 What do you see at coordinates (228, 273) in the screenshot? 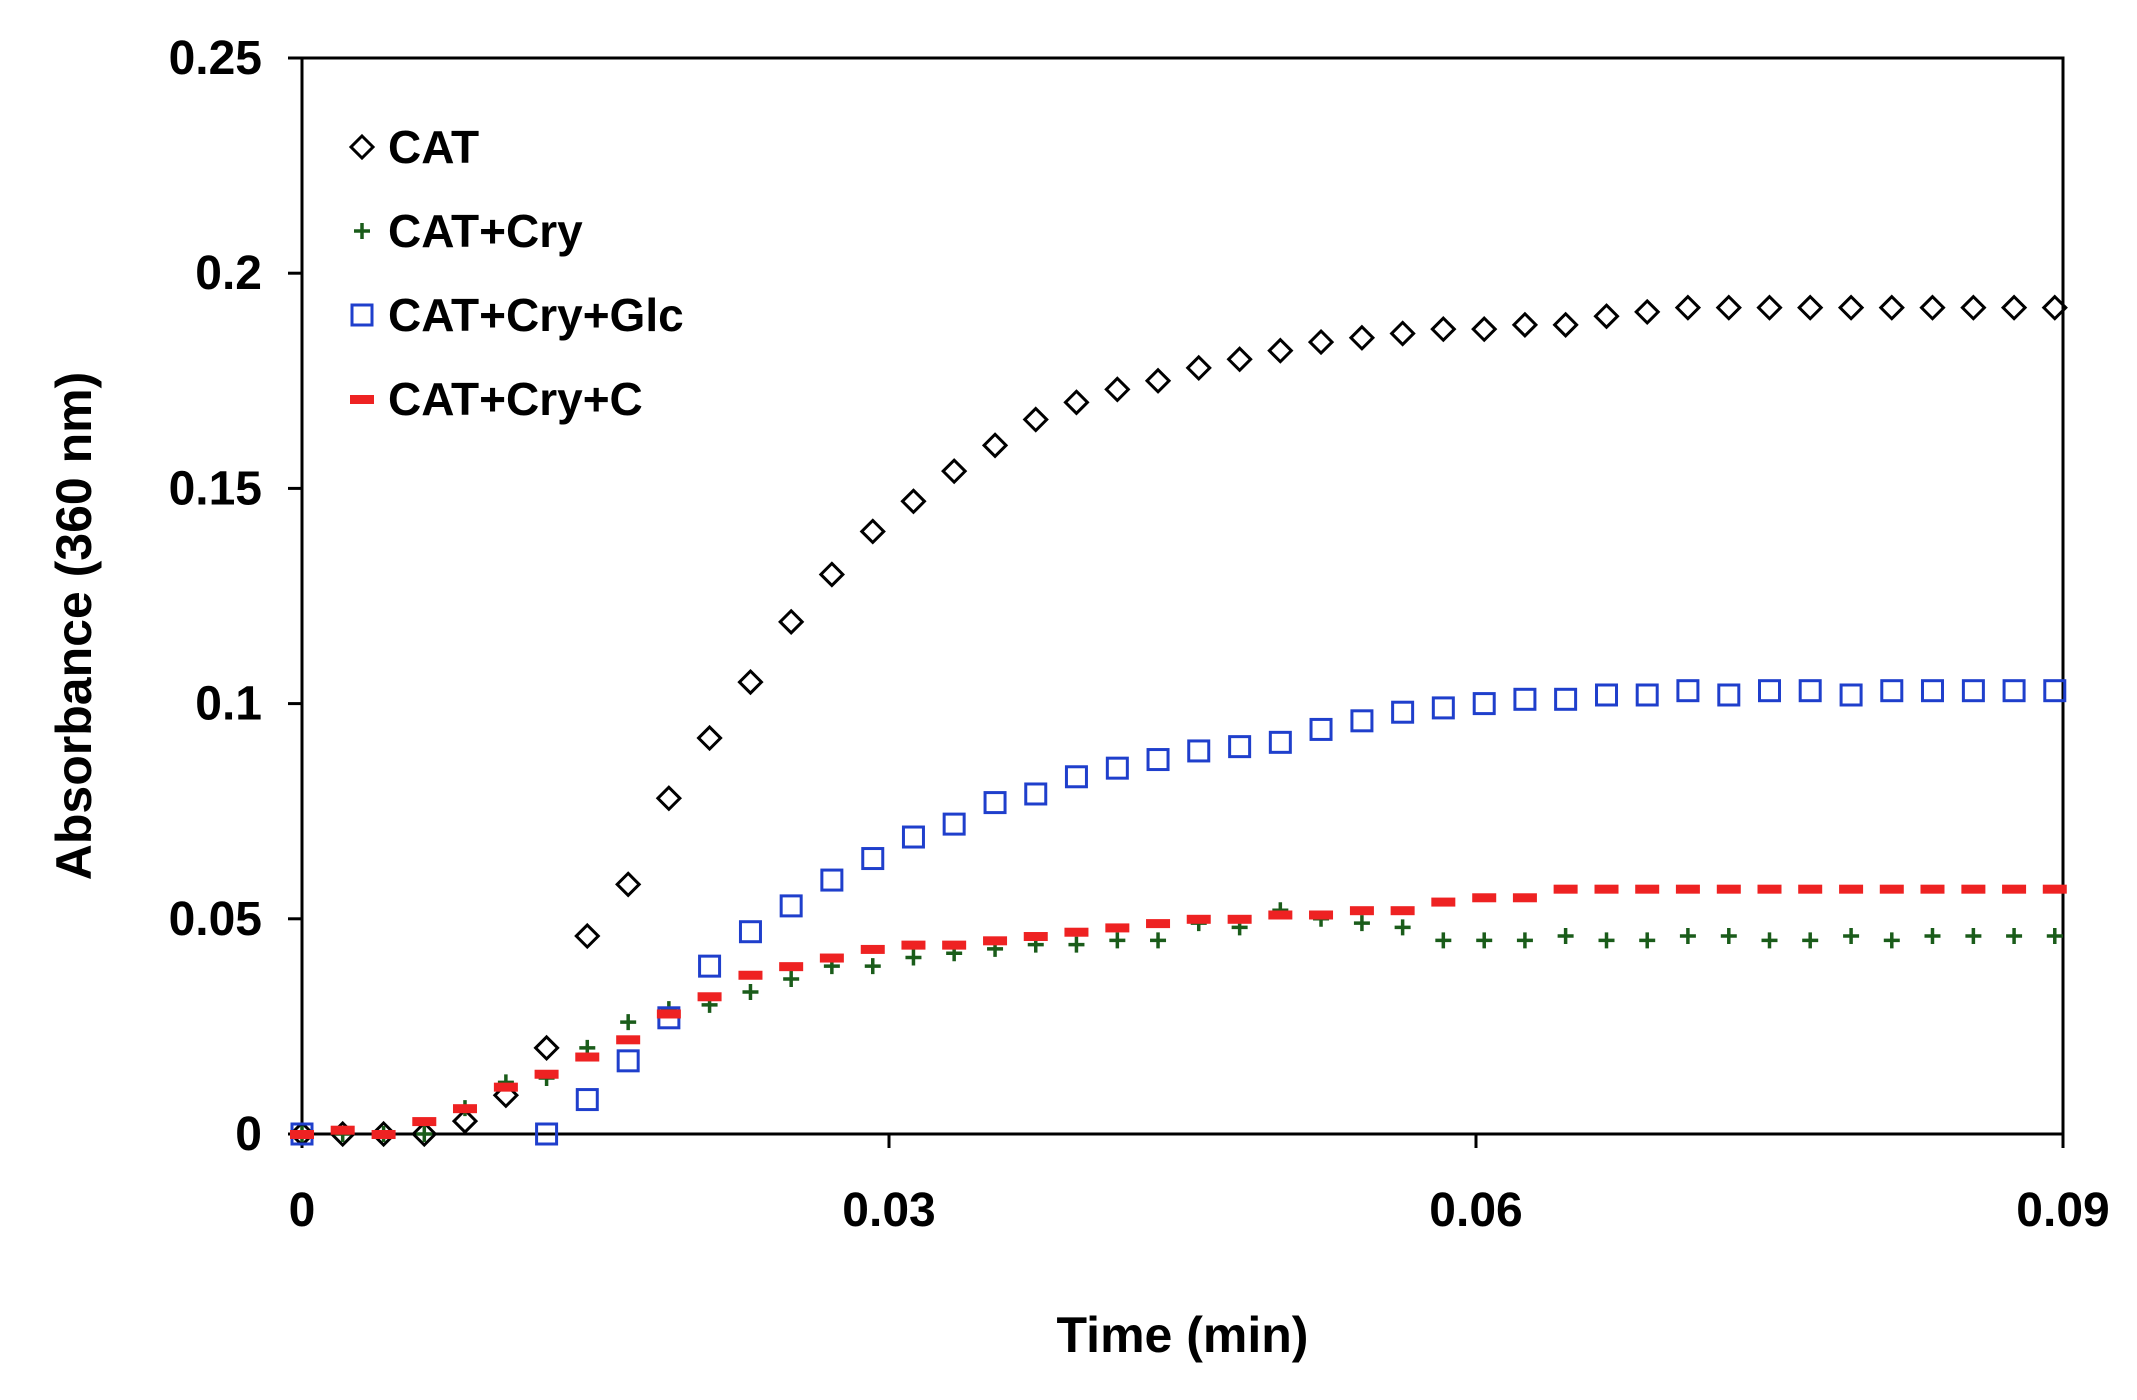
I see `y-tick-label: 0.2` at bounding box center [228, 273].